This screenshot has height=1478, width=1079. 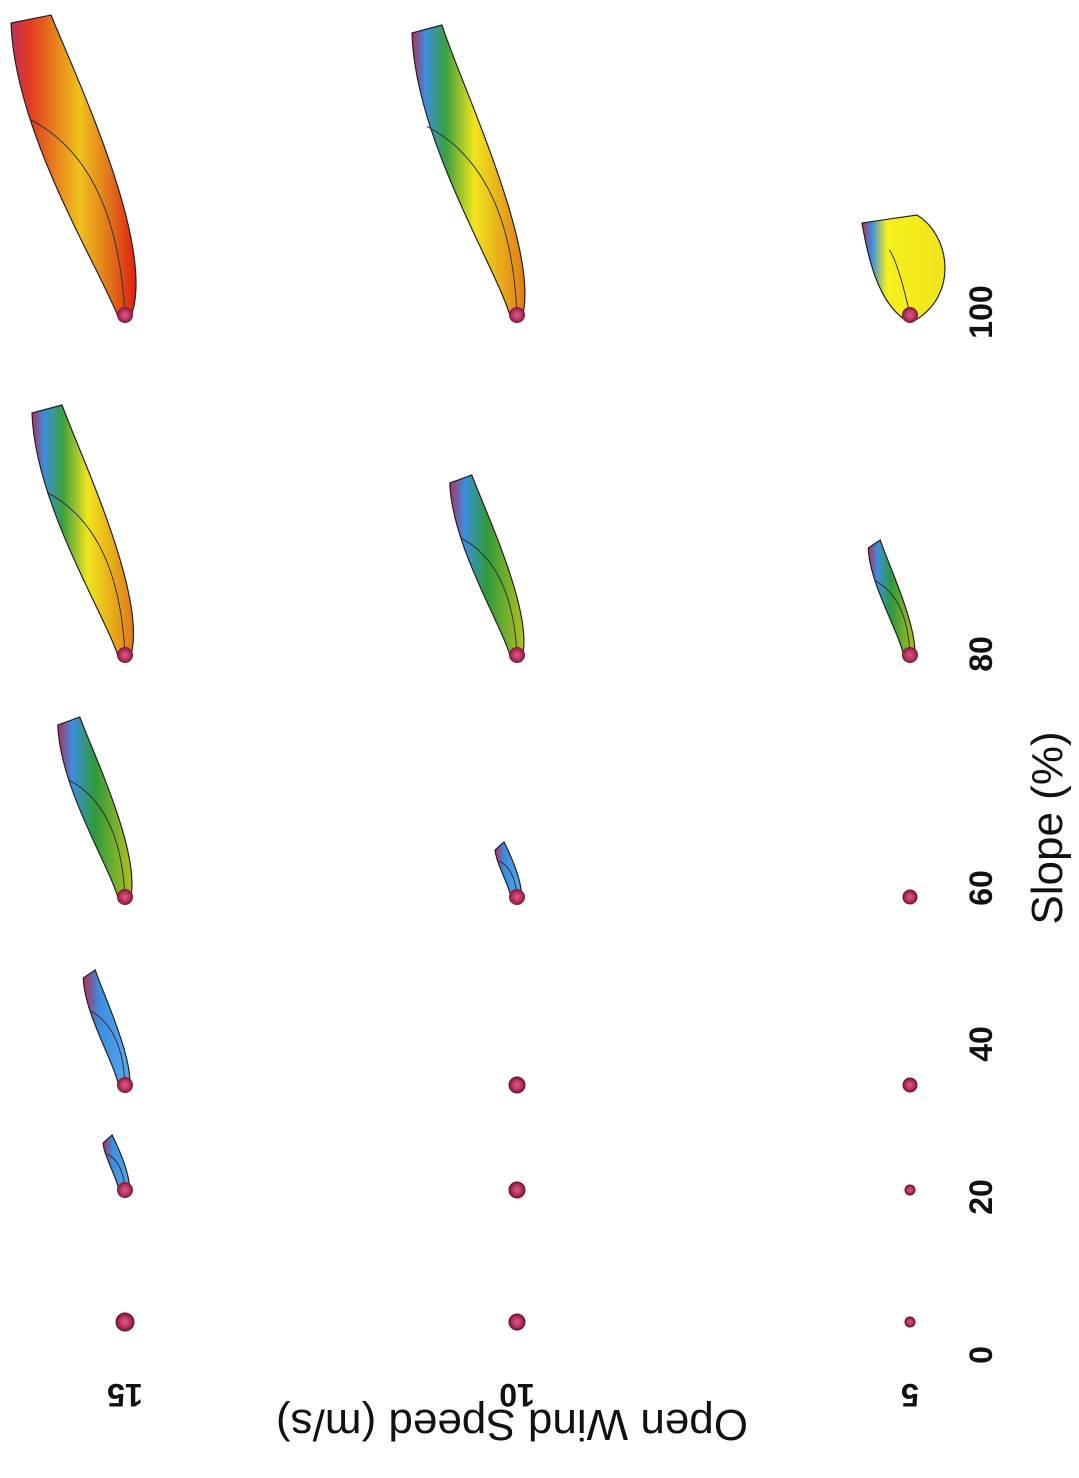 I want to click on x-tick-label: 100, so click(x=981, y=311).